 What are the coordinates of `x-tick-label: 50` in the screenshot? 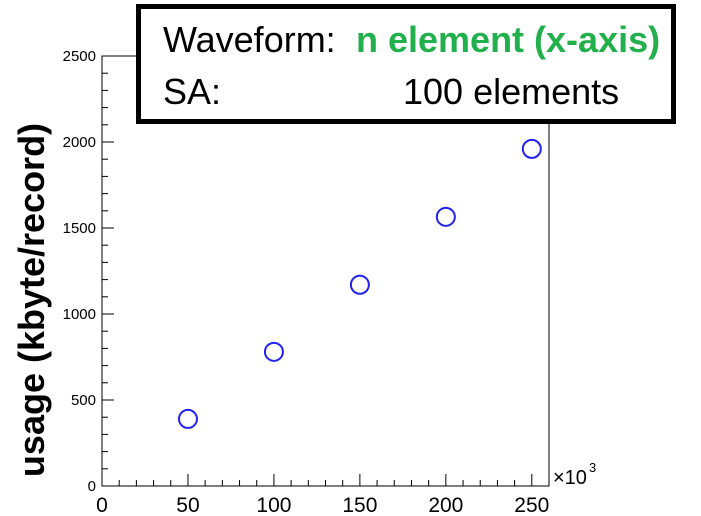 It's located at (187, 505).